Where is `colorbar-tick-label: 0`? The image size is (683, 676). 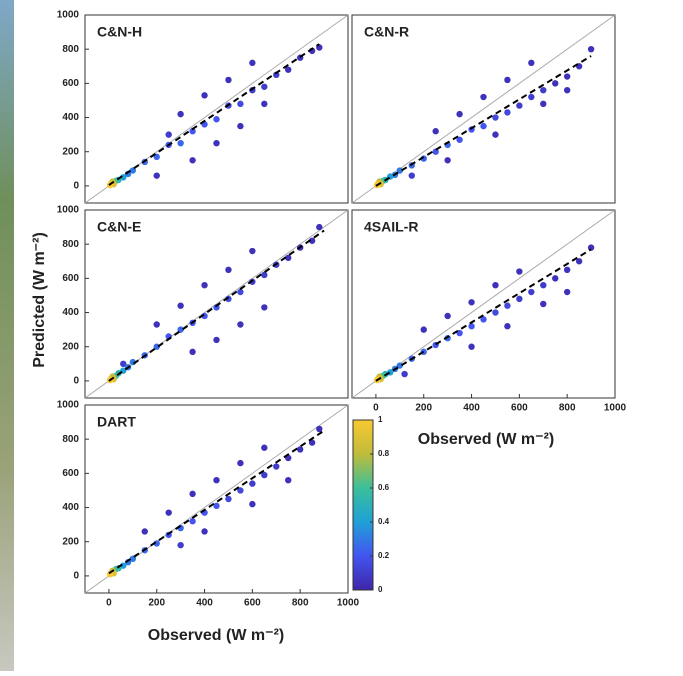 colorbar-tick-label: 0 is located at coordinates (380, 589).